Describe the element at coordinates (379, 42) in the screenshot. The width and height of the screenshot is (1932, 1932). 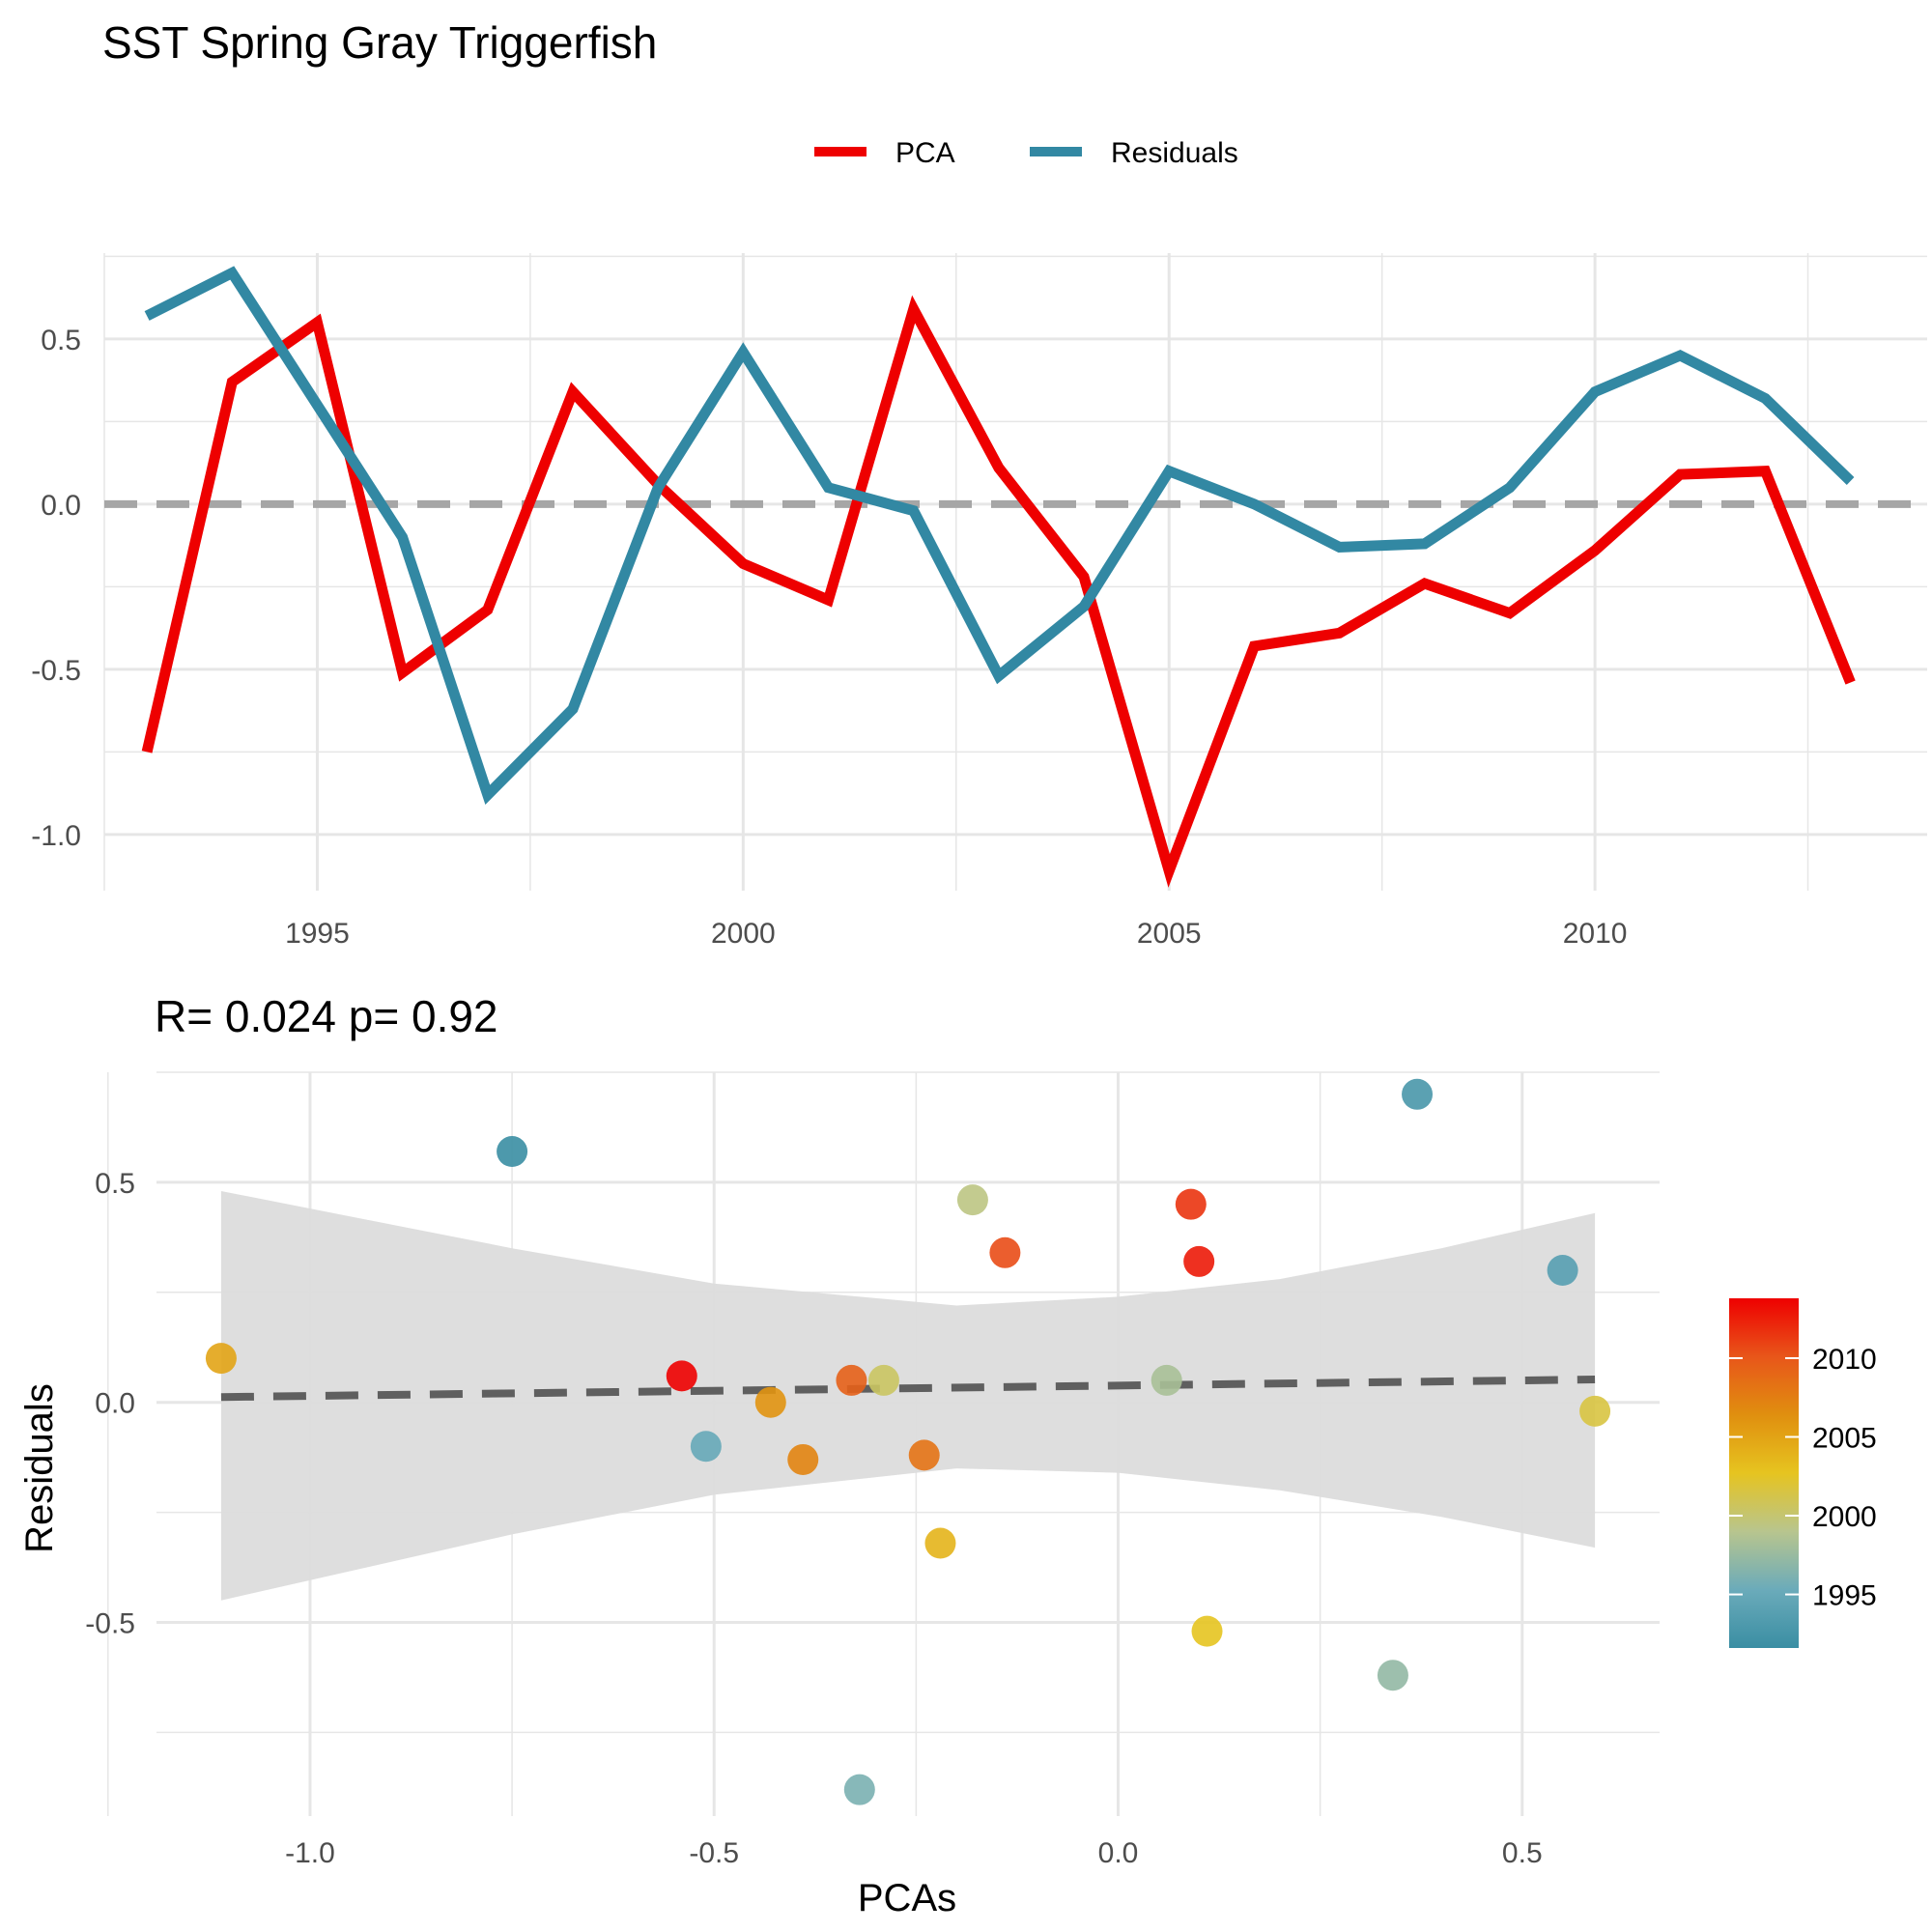
I see `chart-title: SST Spring Gray Triggerfish` at that location.